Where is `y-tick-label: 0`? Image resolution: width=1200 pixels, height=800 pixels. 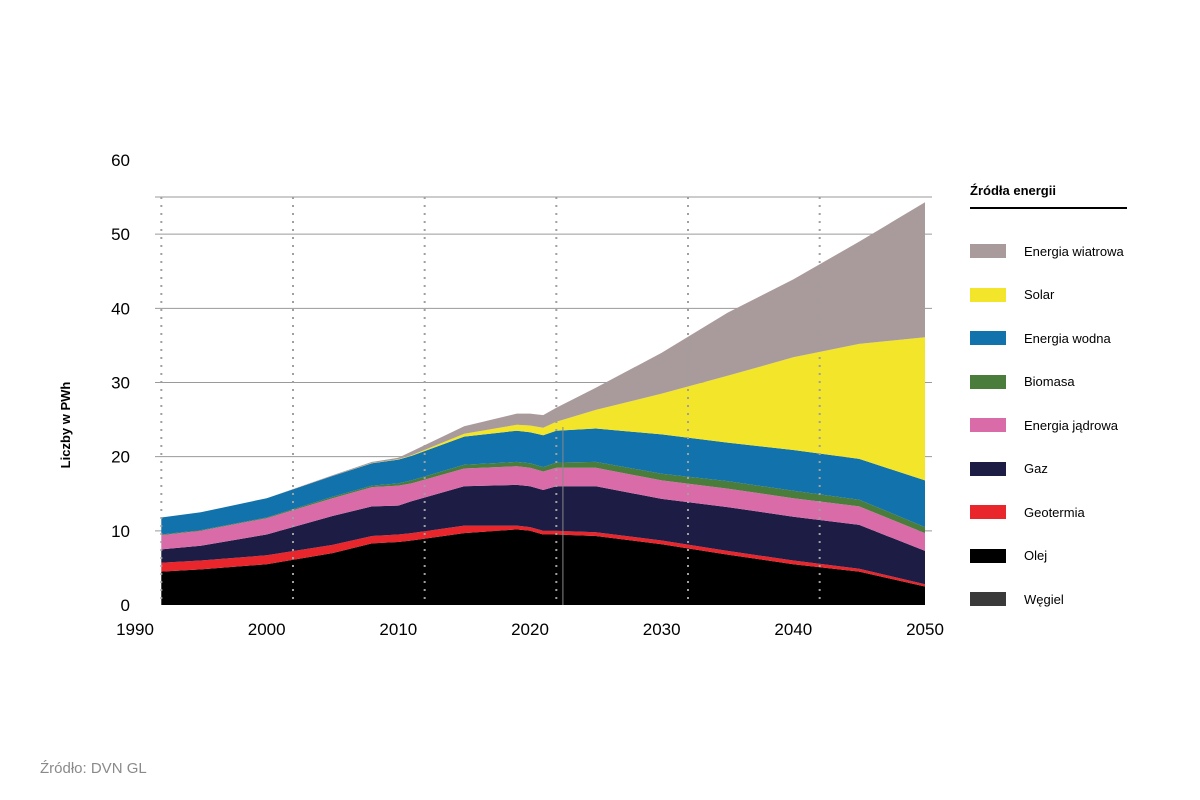 y-tick-label: 0 is located at coordinates (125, 605).